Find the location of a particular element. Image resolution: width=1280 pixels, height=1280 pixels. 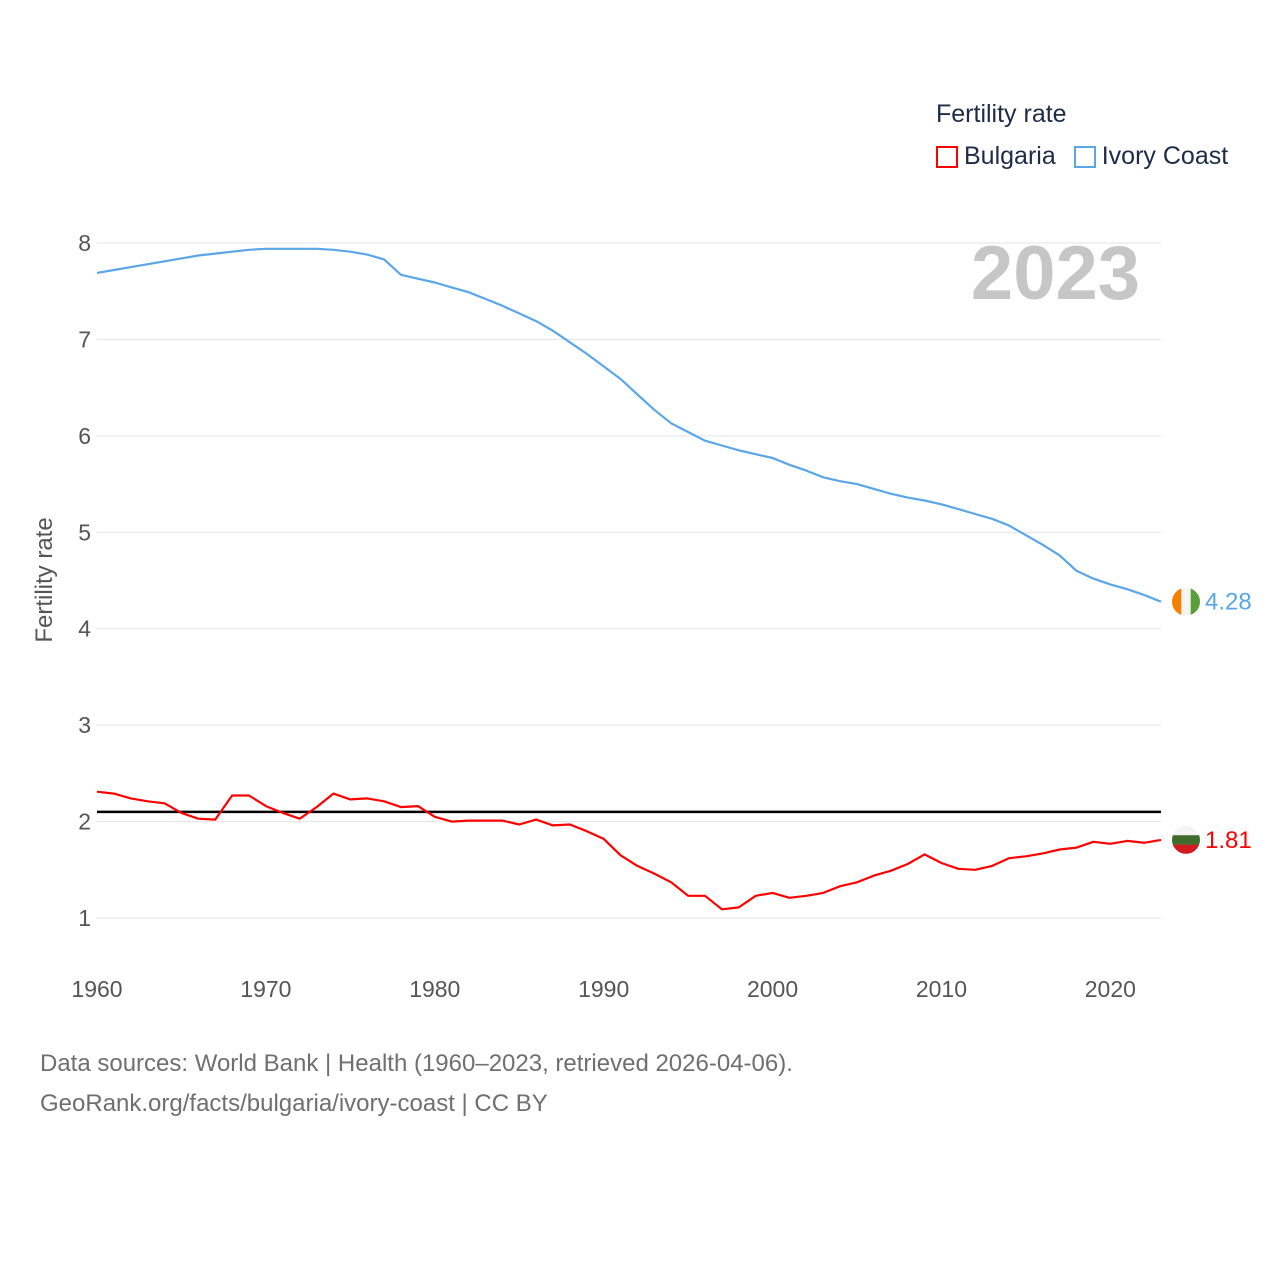

end-value-bulgaria: 1.81 is located at coordinates (1228, 840).